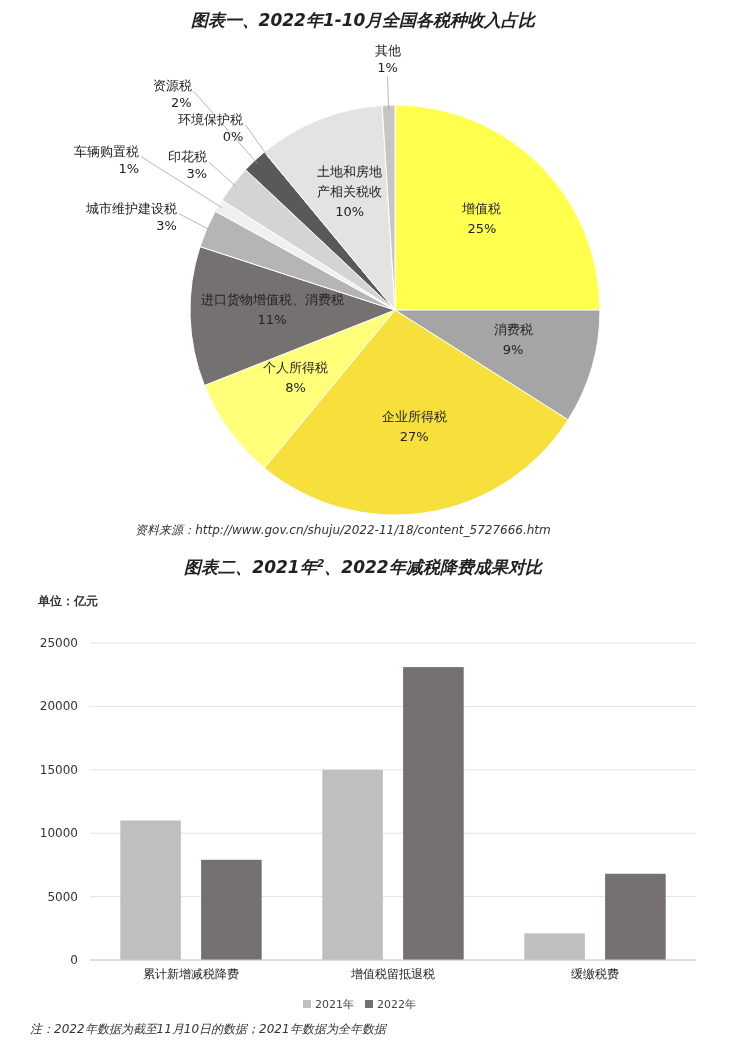  What do you see at coordinates (595, 974) in the screenshot?
I see `x-tick-label: 缓缴税费` at bounding box center [595, 974].